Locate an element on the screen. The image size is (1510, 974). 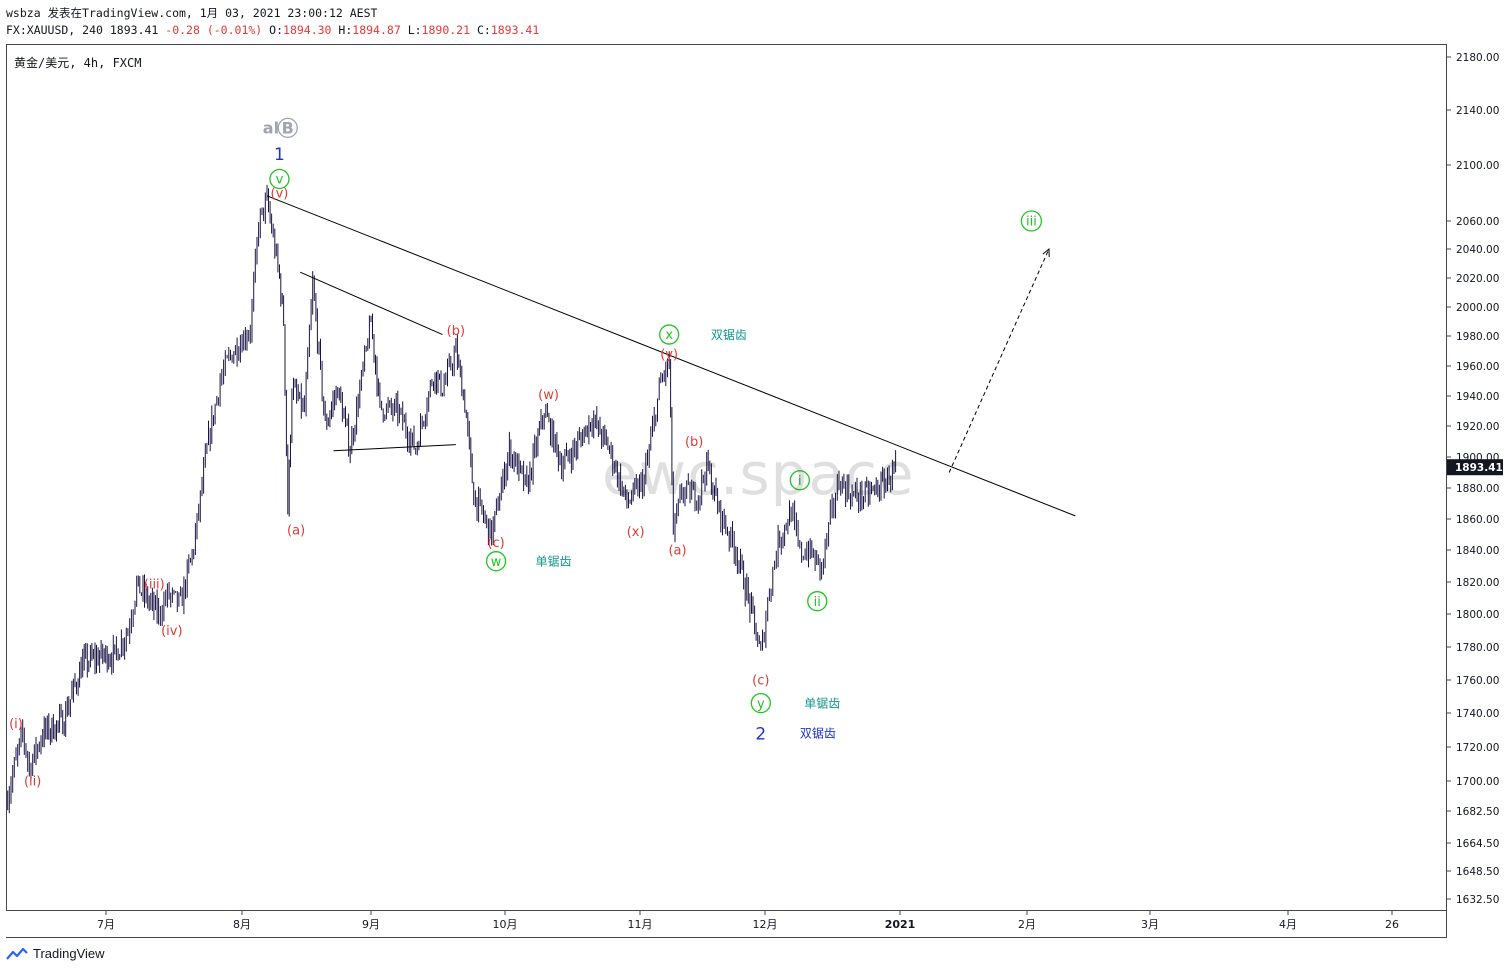
wave-label-26: (ii) is located at coordinates (32, 782).